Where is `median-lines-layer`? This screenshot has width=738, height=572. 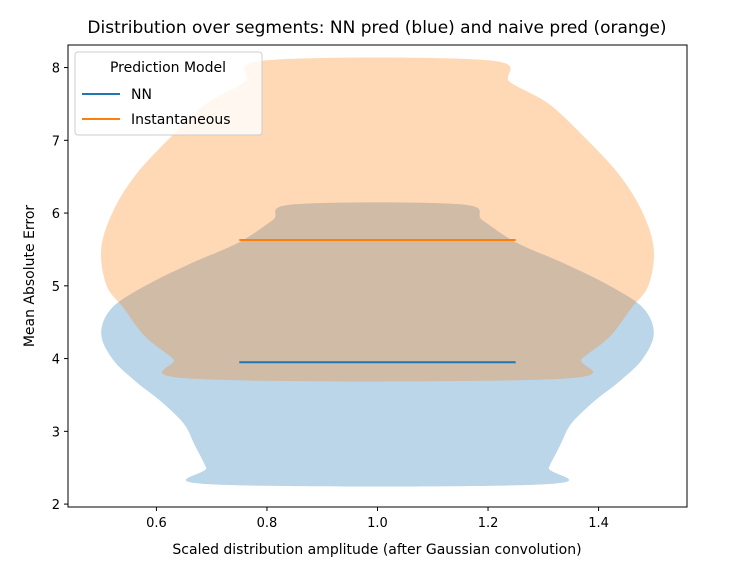
median-lines-layer is located at coordinates (377, 301).